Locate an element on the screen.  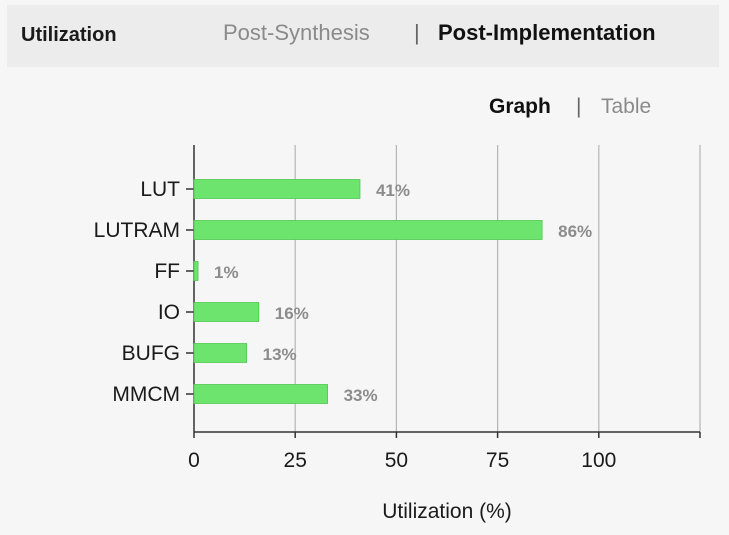
category-label: MMCM is located at coordinates (146, 394).